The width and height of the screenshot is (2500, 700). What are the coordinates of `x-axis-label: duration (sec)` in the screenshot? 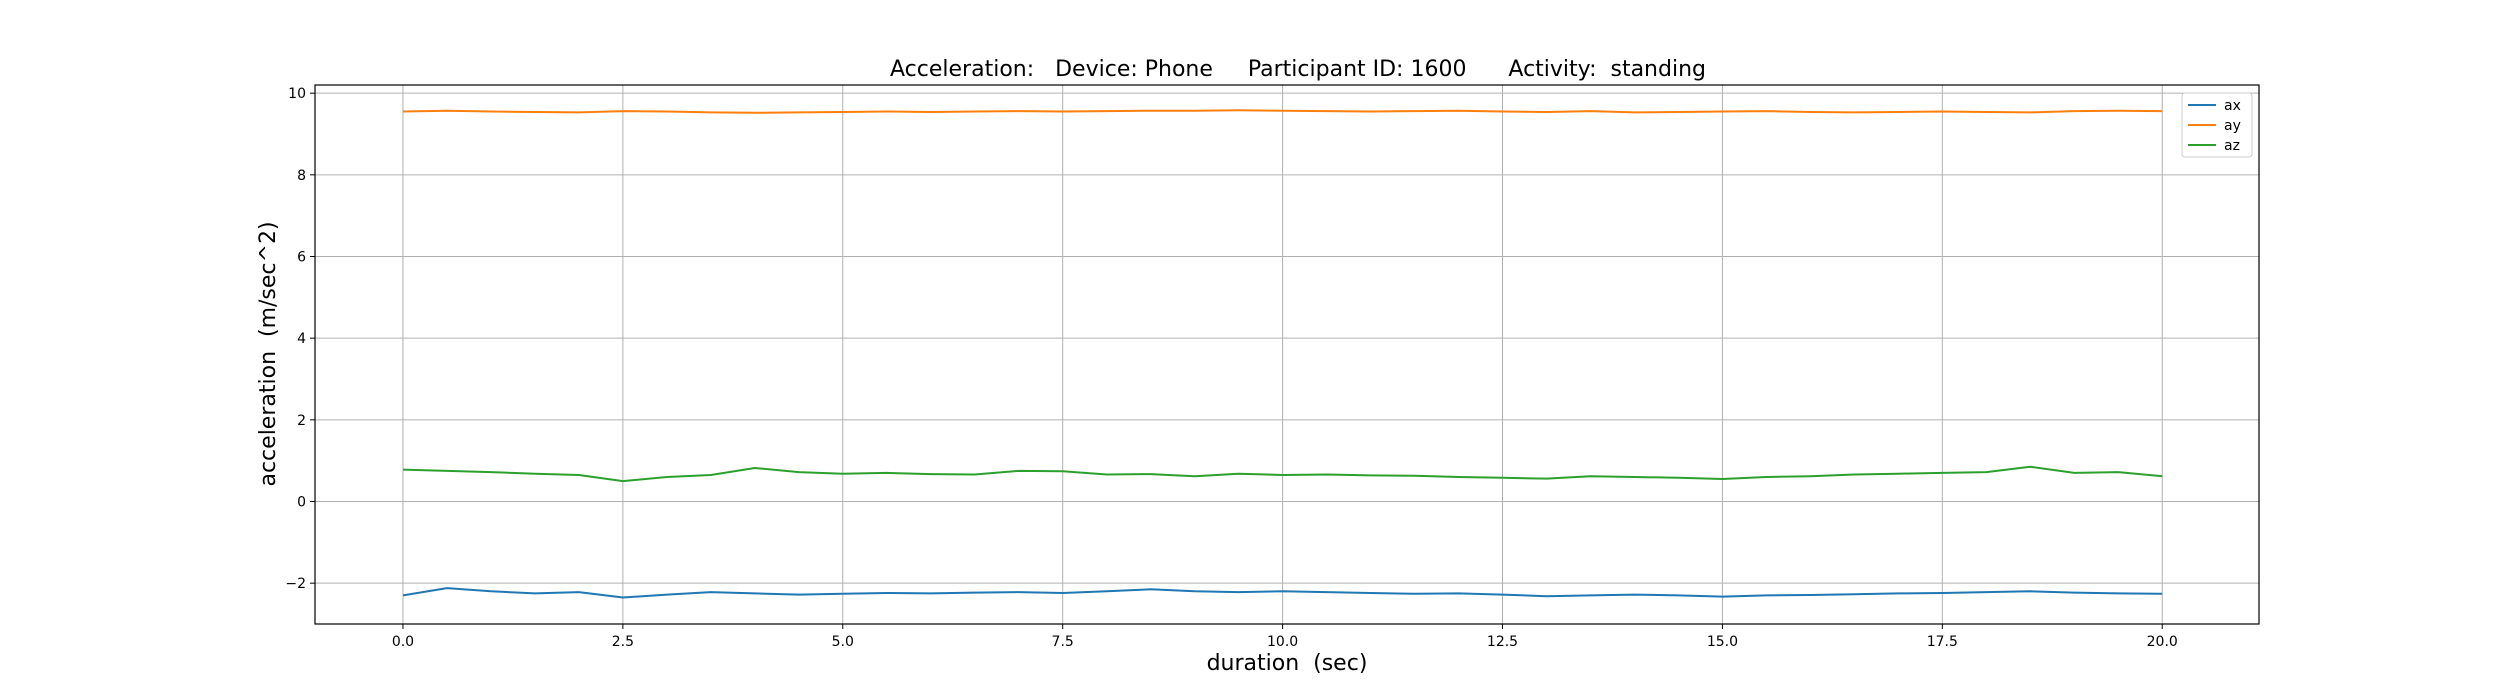 It's located at (1287, 663).